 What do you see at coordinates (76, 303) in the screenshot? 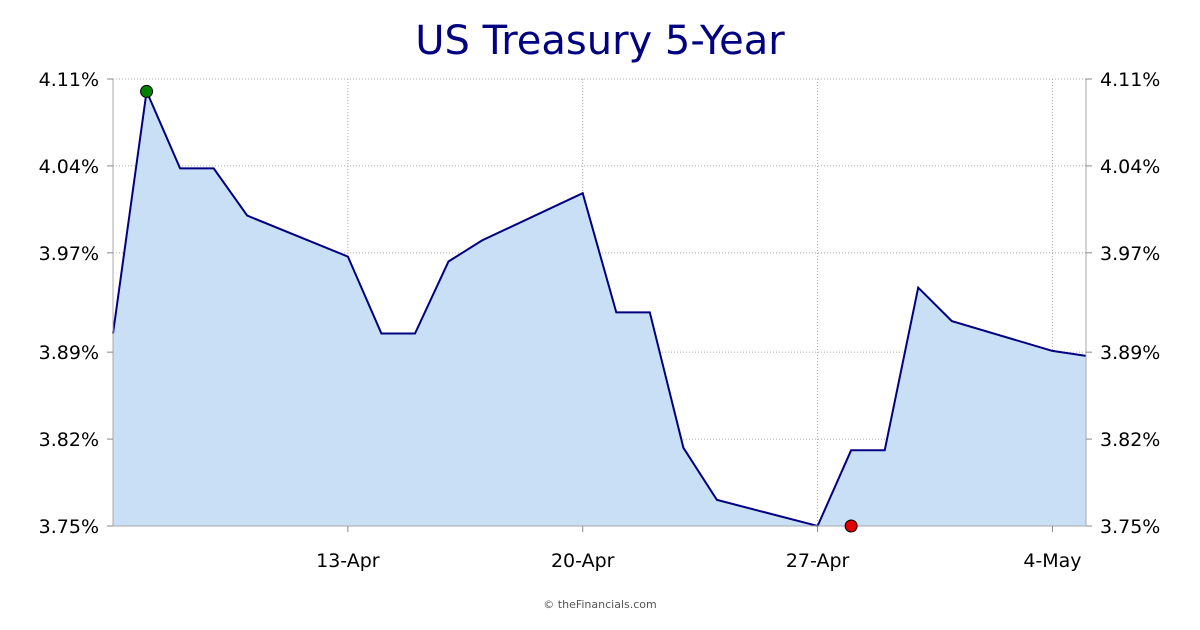
I see `y-axis-left-ticks: 3.75% 3.82% 3.89% 3.97% 4.04% 4.11%` at bounding box center [76, 303].